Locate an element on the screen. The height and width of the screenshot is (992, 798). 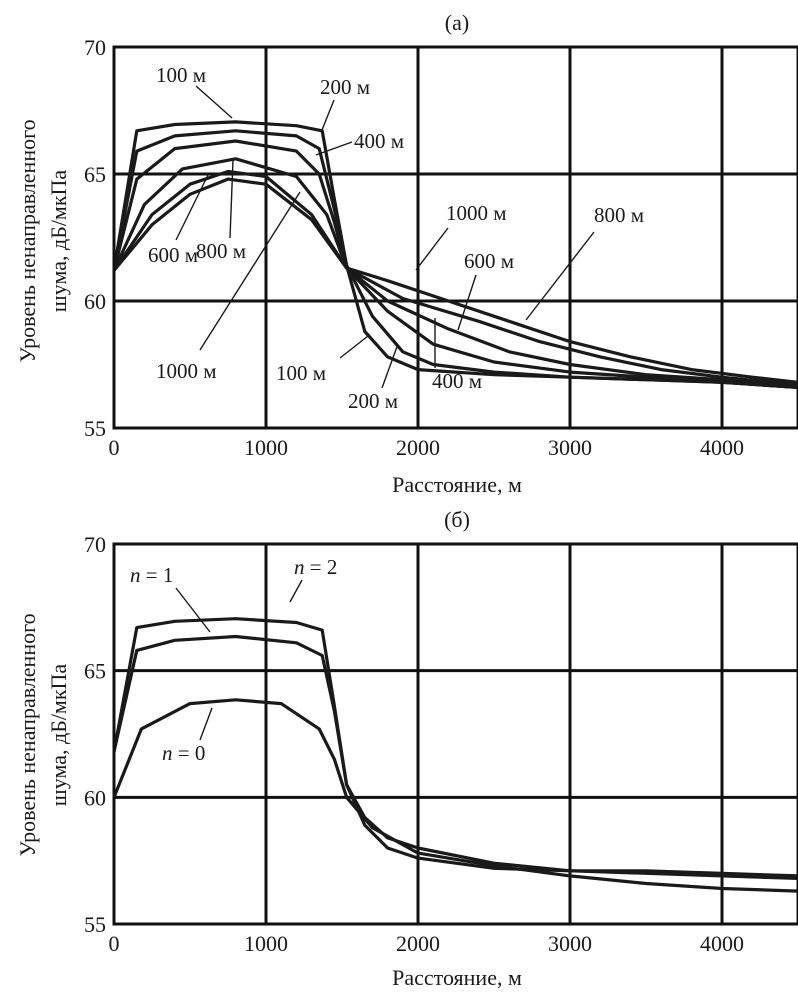
y-axis-label-a-line1: Уровень ненаправленного is located at coordinates (27, 240).